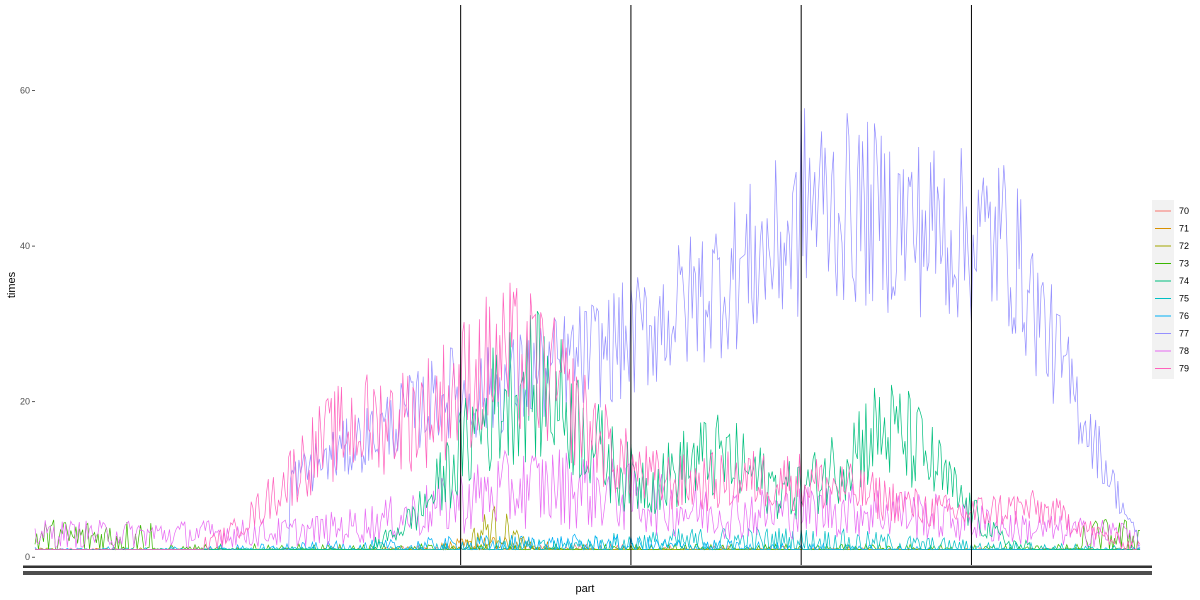 The width and height of the screenshot is (1200, 600). What do you see at coordinates (1184, 229) in the screenshot?
I see `legend-label-71: 71` at bounding box center [1184, 229].